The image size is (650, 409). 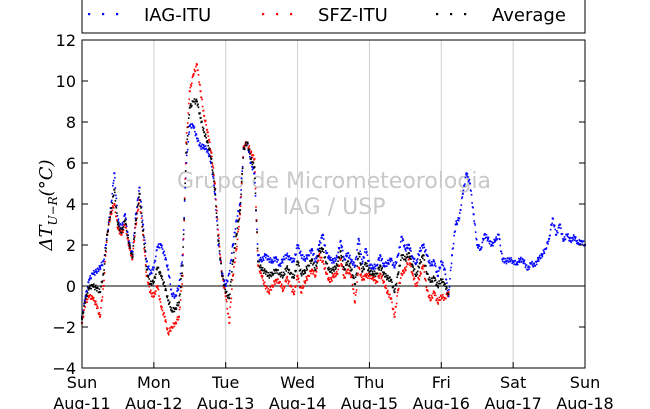 I want to click on x-tick-date-1: Aug-12, so click(x=153, y=401).